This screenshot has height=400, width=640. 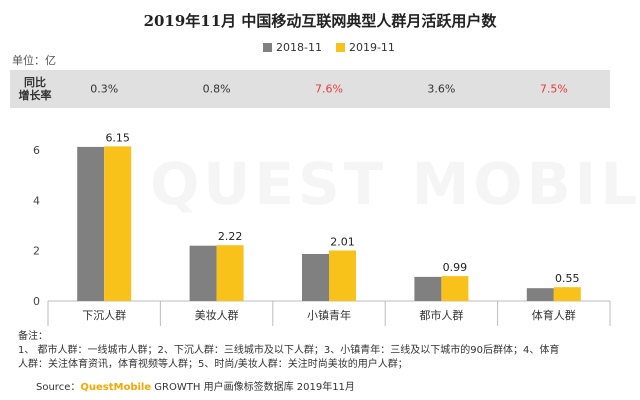 I want to click on source-prefix: Source：, so click(x=58, y=387).